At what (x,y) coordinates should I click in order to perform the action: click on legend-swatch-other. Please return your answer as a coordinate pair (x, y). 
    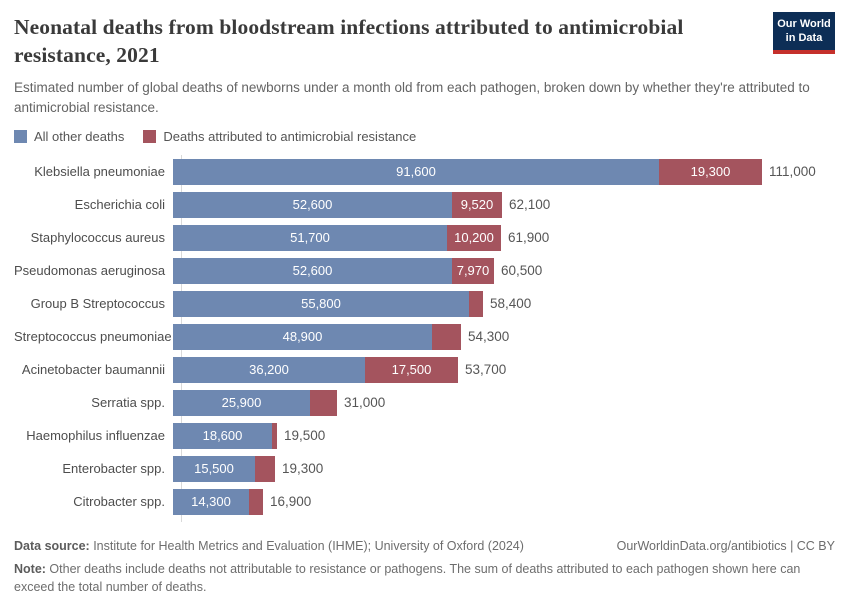
    Looking at the image, I should click on (20, 137).